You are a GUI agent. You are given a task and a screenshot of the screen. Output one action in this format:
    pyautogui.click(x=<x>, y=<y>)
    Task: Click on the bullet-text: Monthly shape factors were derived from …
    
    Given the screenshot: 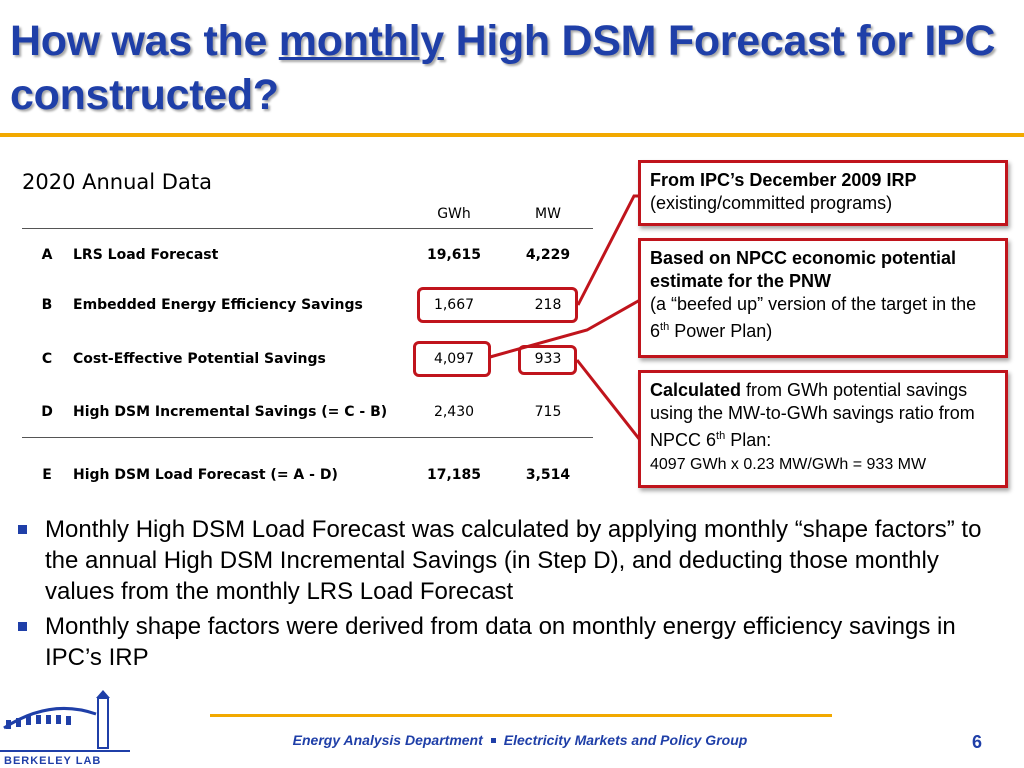 What is the action you would take?
    pyautogui.click(x=500, y=642)
    